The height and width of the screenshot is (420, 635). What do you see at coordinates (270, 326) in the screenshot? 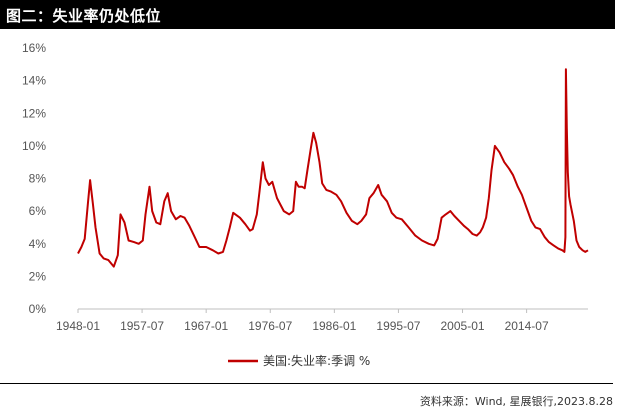
I see `x-tick-label: 1976-07` at bounding box center [270, 326].